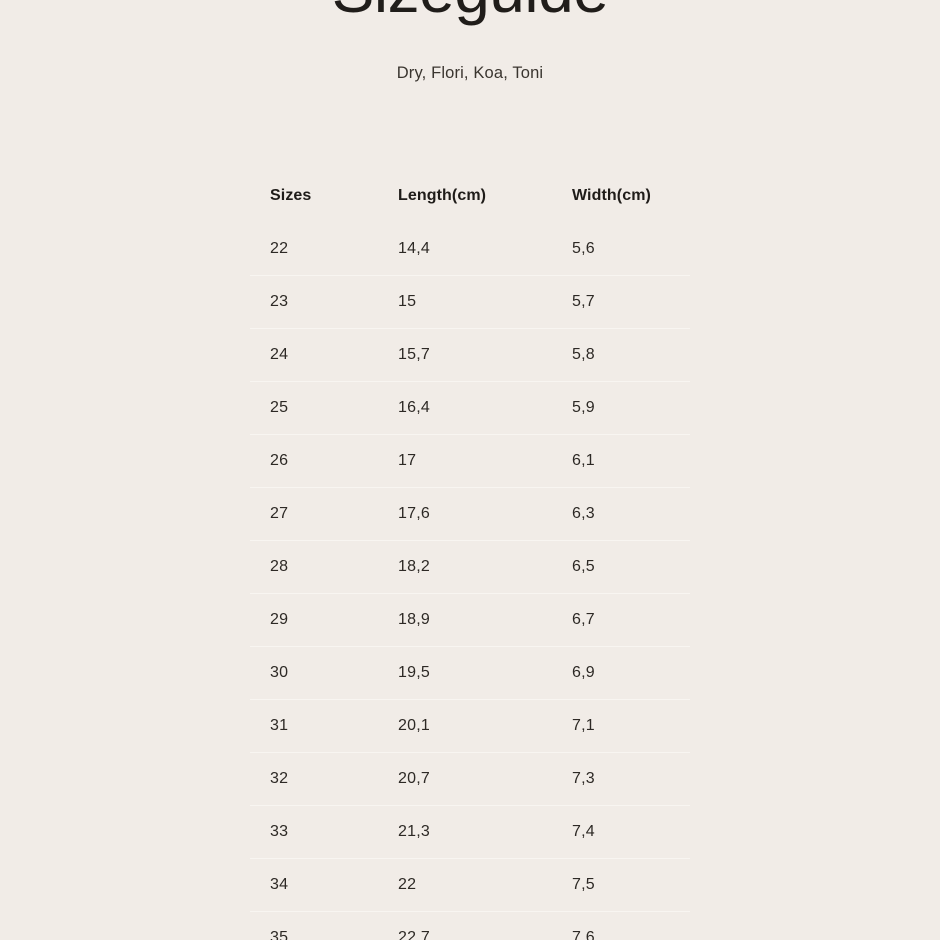 The height and width of the screenshot is (940, 940). I want to click on table-row: 29 18,9 6,7, so click(470, 619).